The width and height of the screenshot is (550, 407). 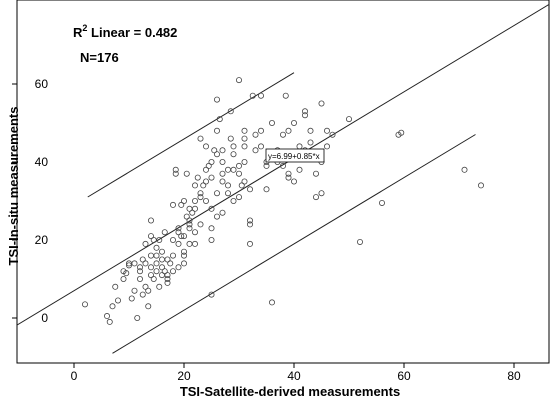 What do you see at coordinates (295, 155) in the screenshot?
I see `equation-box: y=6.99+0.85*x` at bounding box center [295, 155].